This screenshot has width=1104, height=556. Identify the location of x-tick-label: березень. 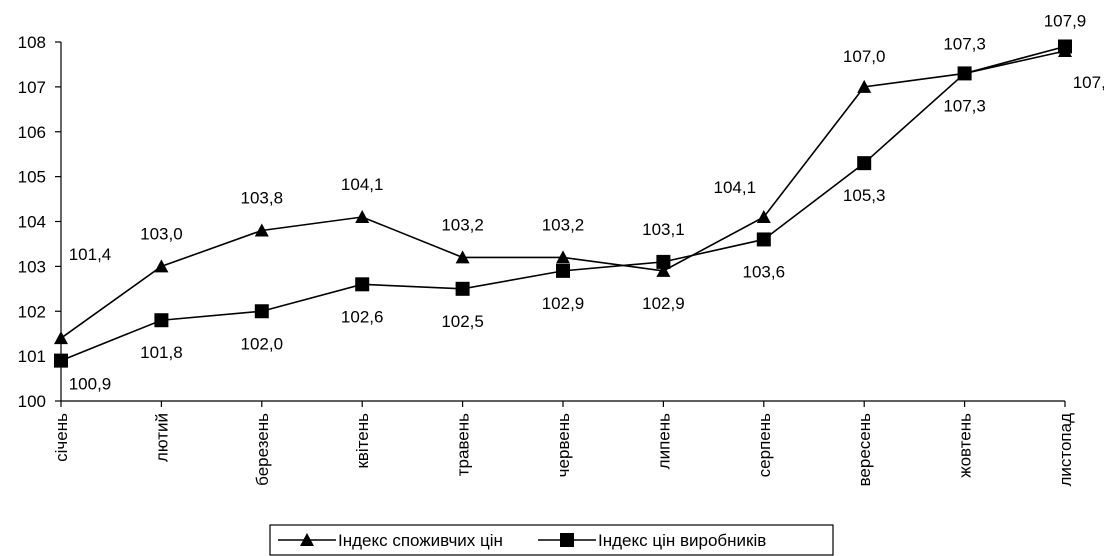
(262, 449).